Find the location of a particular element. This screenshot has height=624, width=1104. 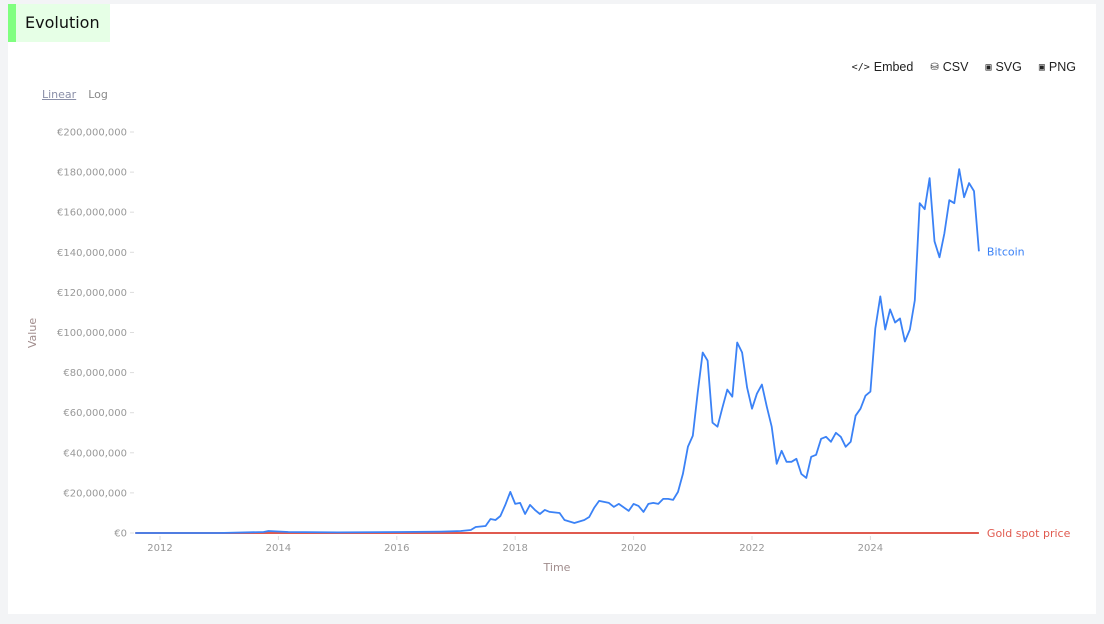

x-tick-label: 2012 is located at coordinates (159, 548).